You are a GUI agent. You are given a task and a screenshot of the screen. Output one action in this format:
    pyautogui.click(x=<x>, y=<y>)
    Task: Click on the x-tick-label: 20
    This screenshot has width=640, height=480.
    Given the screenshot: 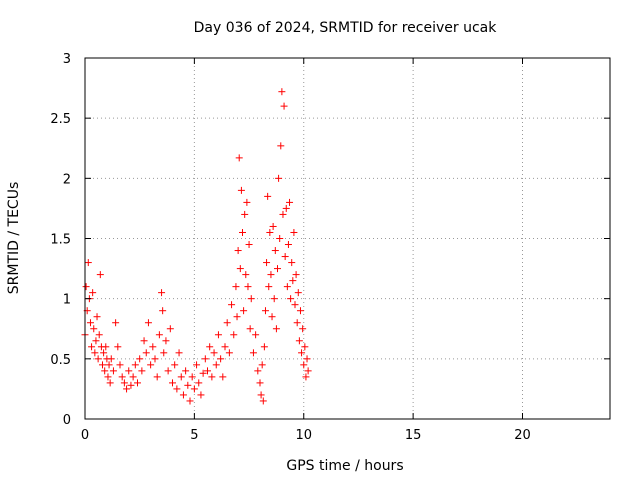 What is the action you would take?
    pyautogui.click(x=522, y=435)
    